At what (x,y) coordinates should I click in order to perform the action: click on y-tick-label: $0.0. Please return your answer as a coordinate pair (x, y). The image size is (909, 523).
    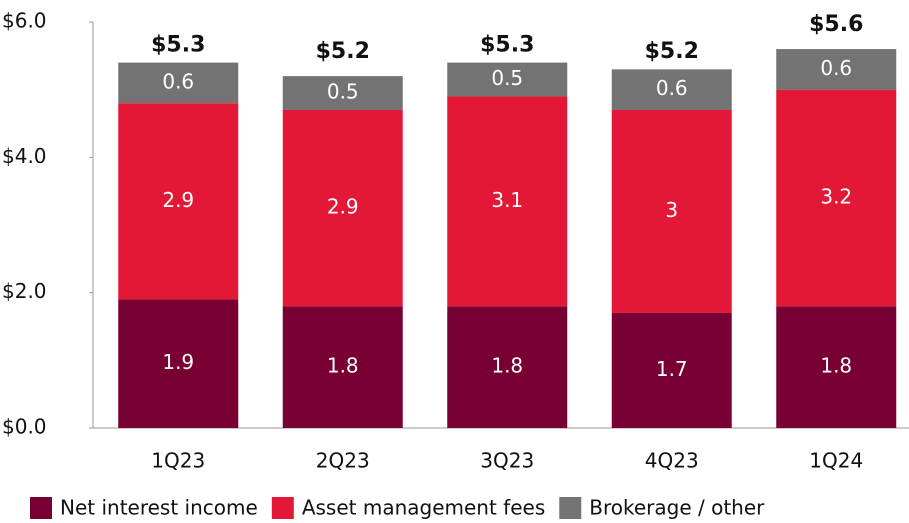
    Looking at the image, I should click on (24, 427).